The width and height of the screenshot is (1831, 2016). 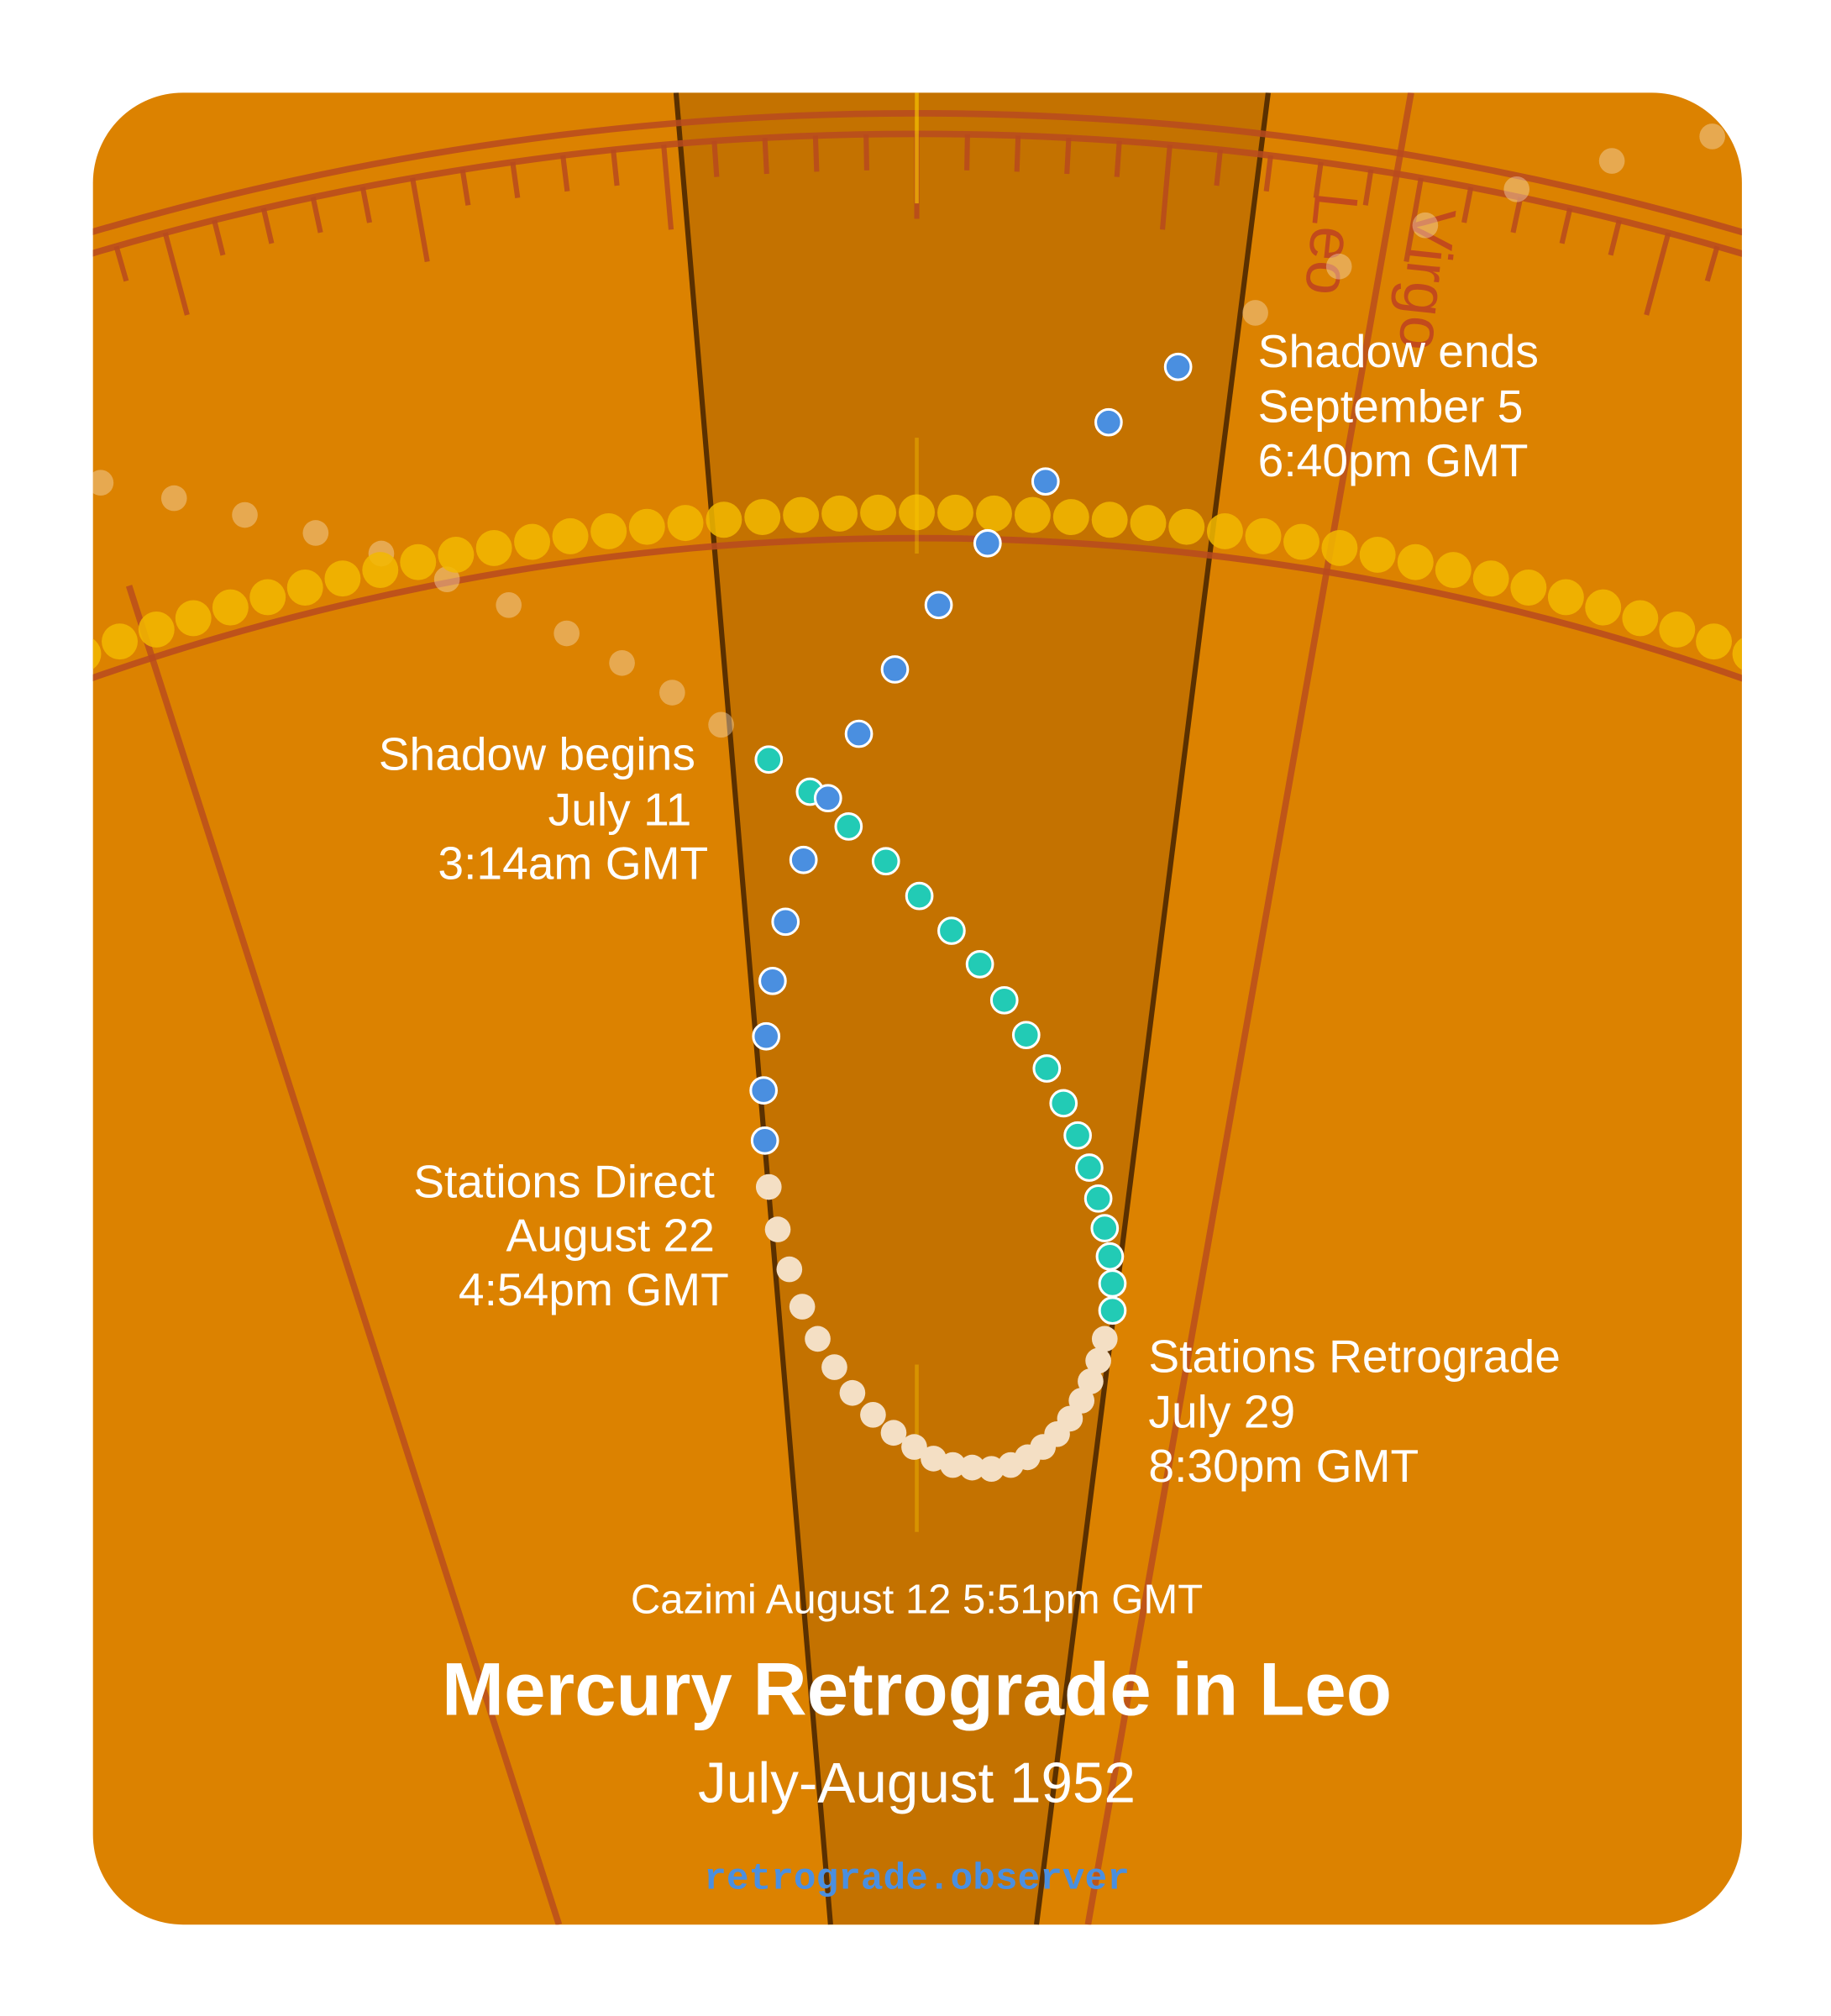 I want to click on event-time: 6:40pm GMT, so click(x=1393, y=460).